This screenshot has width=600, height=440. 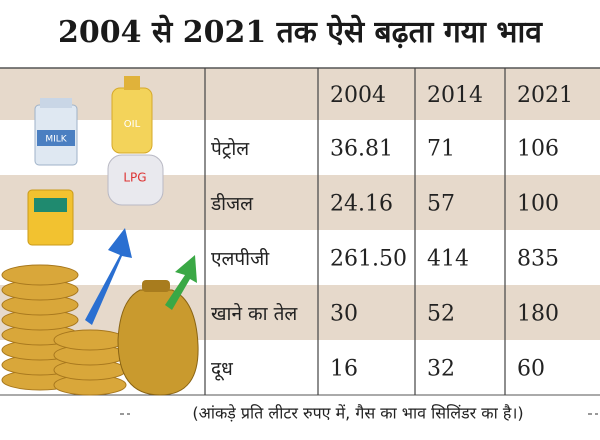 I want to click on bag-neck, so click(x=156, y=286).